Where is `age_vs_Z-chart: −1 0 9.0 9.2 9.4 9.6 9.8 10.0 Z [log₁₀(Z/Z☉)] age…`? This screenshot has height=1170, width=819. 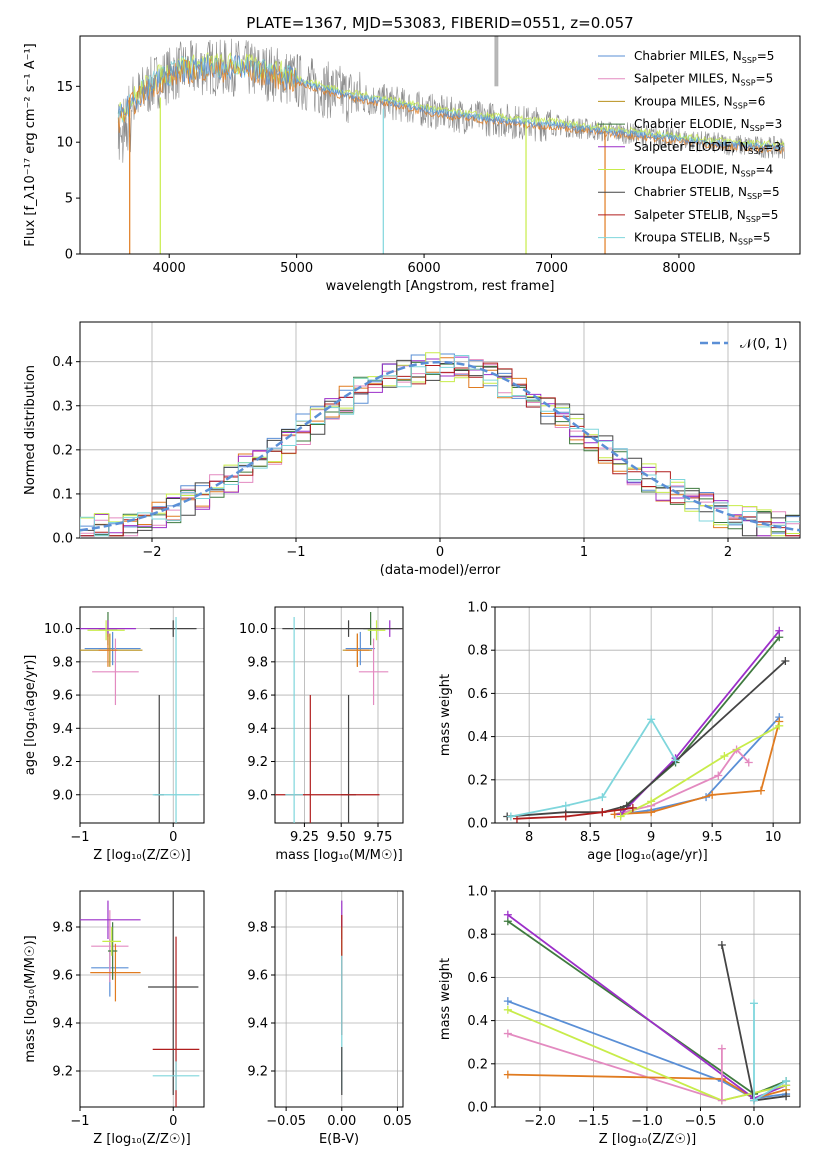 age_vs_Z-chart: −1 0 9.0 9.2 9.4 9.6 9.8 10.0 Z [log₁₀(Z/Z☉)] age… is located at coordinates (114, 734).